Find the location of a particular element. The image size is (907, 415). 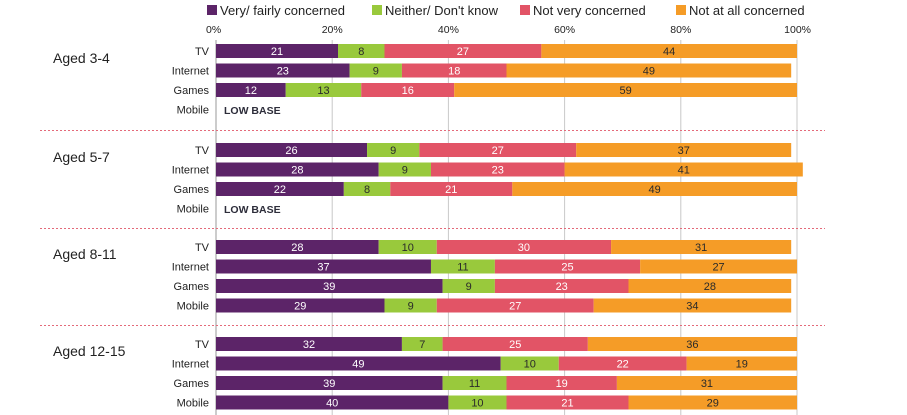

bar-value-label: 29 is located at coordinates (713, 404).